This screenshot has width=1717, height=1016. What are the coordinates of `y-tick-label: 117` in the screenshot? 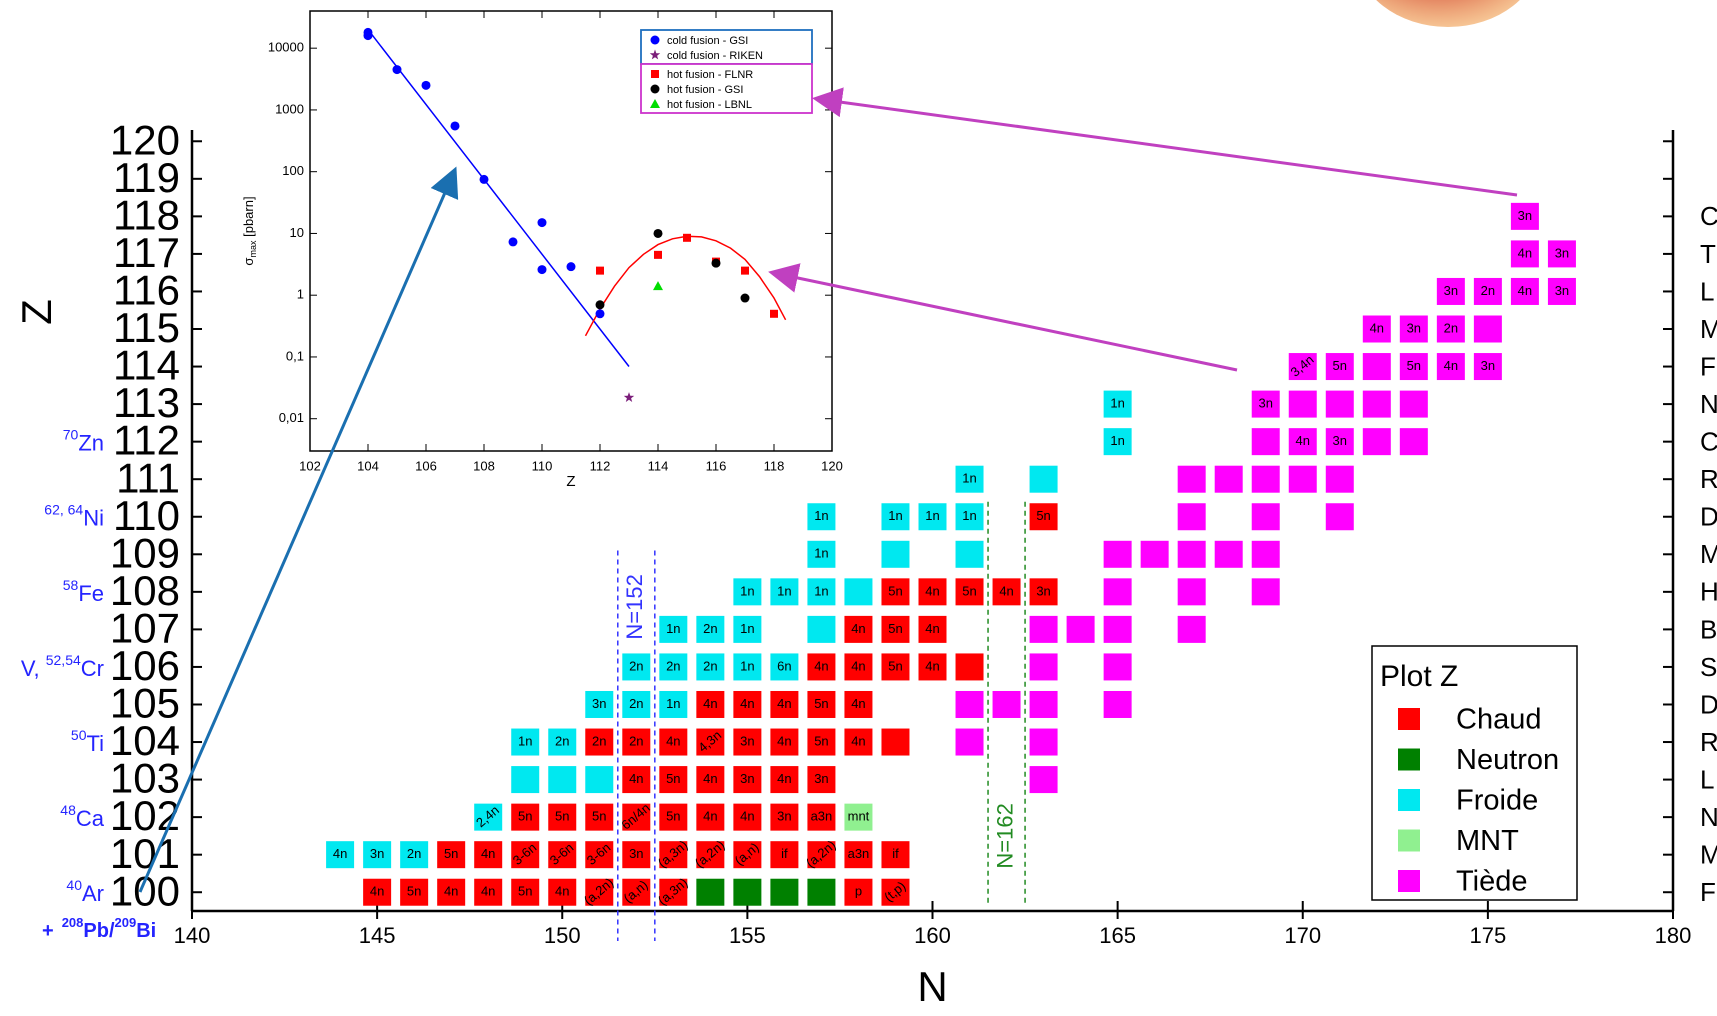 It's located at (146, 252).